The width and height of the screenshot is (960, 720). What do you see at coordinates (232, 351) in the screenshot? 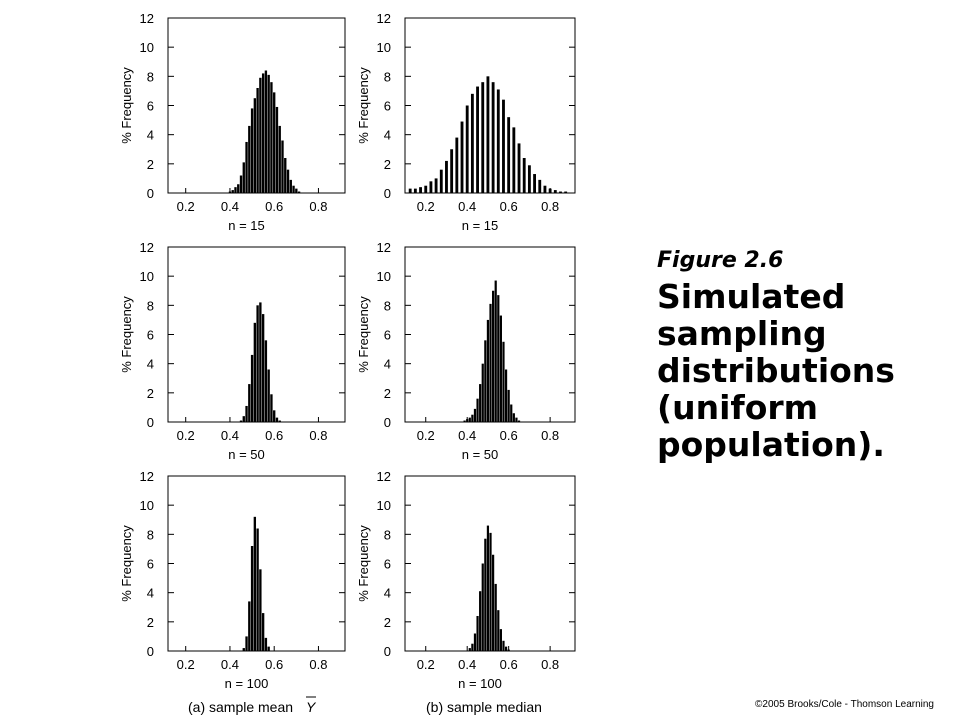
I see `histogram-panel-a-1: 0 2 4 6 8 10 12 0.2 0.4 0.6 0.8 n = 50 % Frequency` at bounding box center [232, 351].